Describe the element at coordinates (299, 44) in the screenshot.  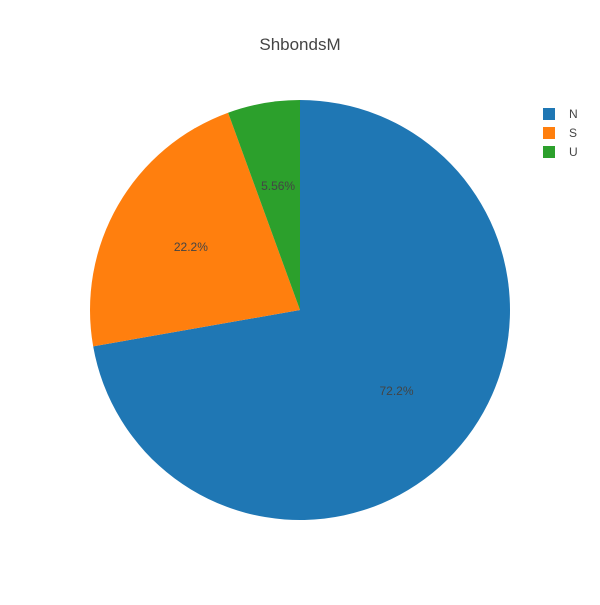
I see `chart-title: ShbondsM` at that location.